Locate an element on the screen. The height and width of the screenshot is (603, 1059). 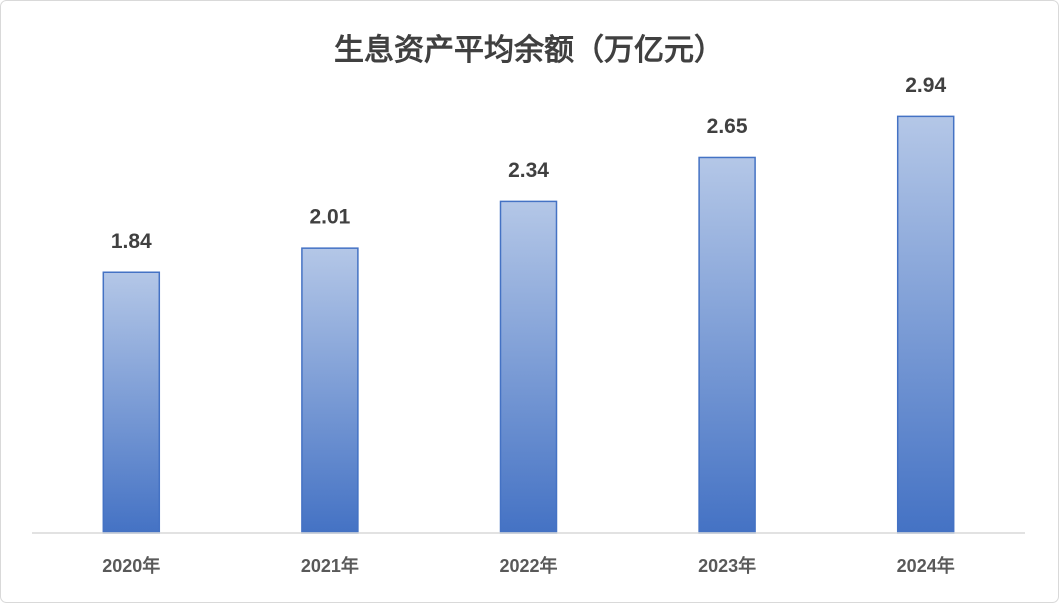
data-label: 2.34 is located at coordinates (528, 170).